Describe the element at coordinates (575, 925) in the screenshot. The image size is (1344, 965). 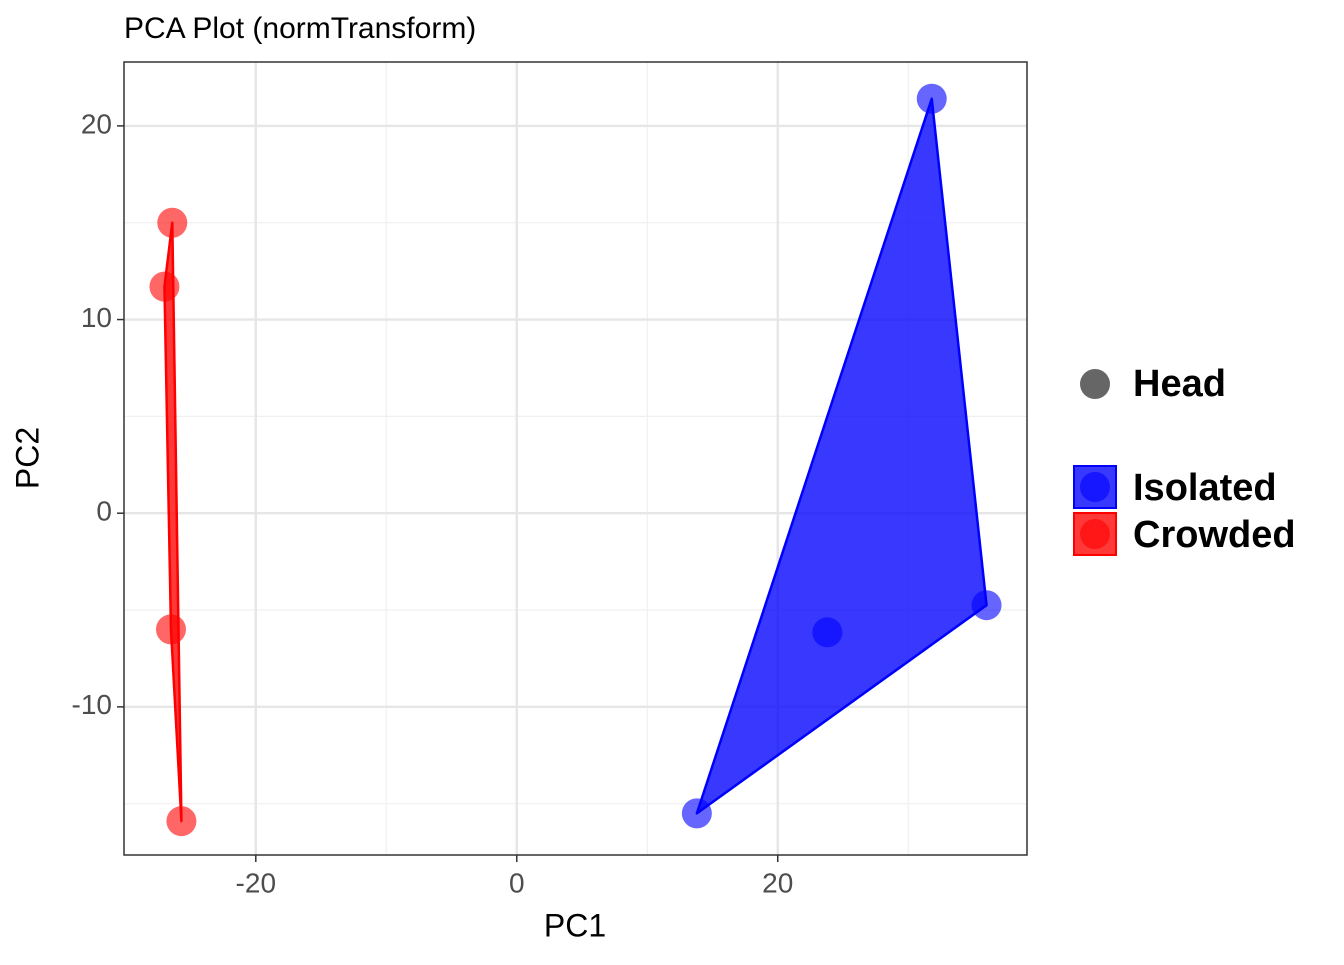
I see `x-axis-title: PC1` at that location.